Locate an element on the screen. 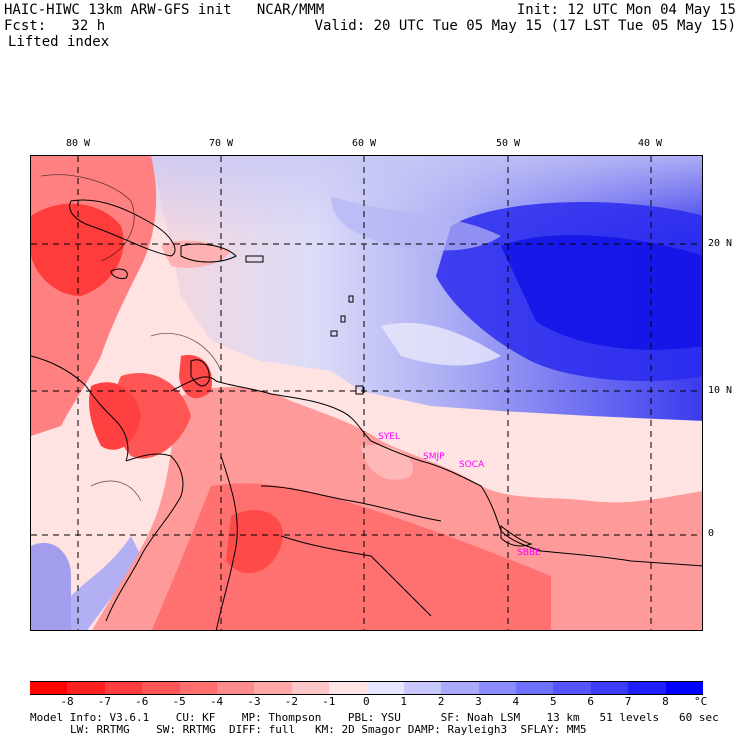  hispaniola-outline is located at coordinates (208, 253).